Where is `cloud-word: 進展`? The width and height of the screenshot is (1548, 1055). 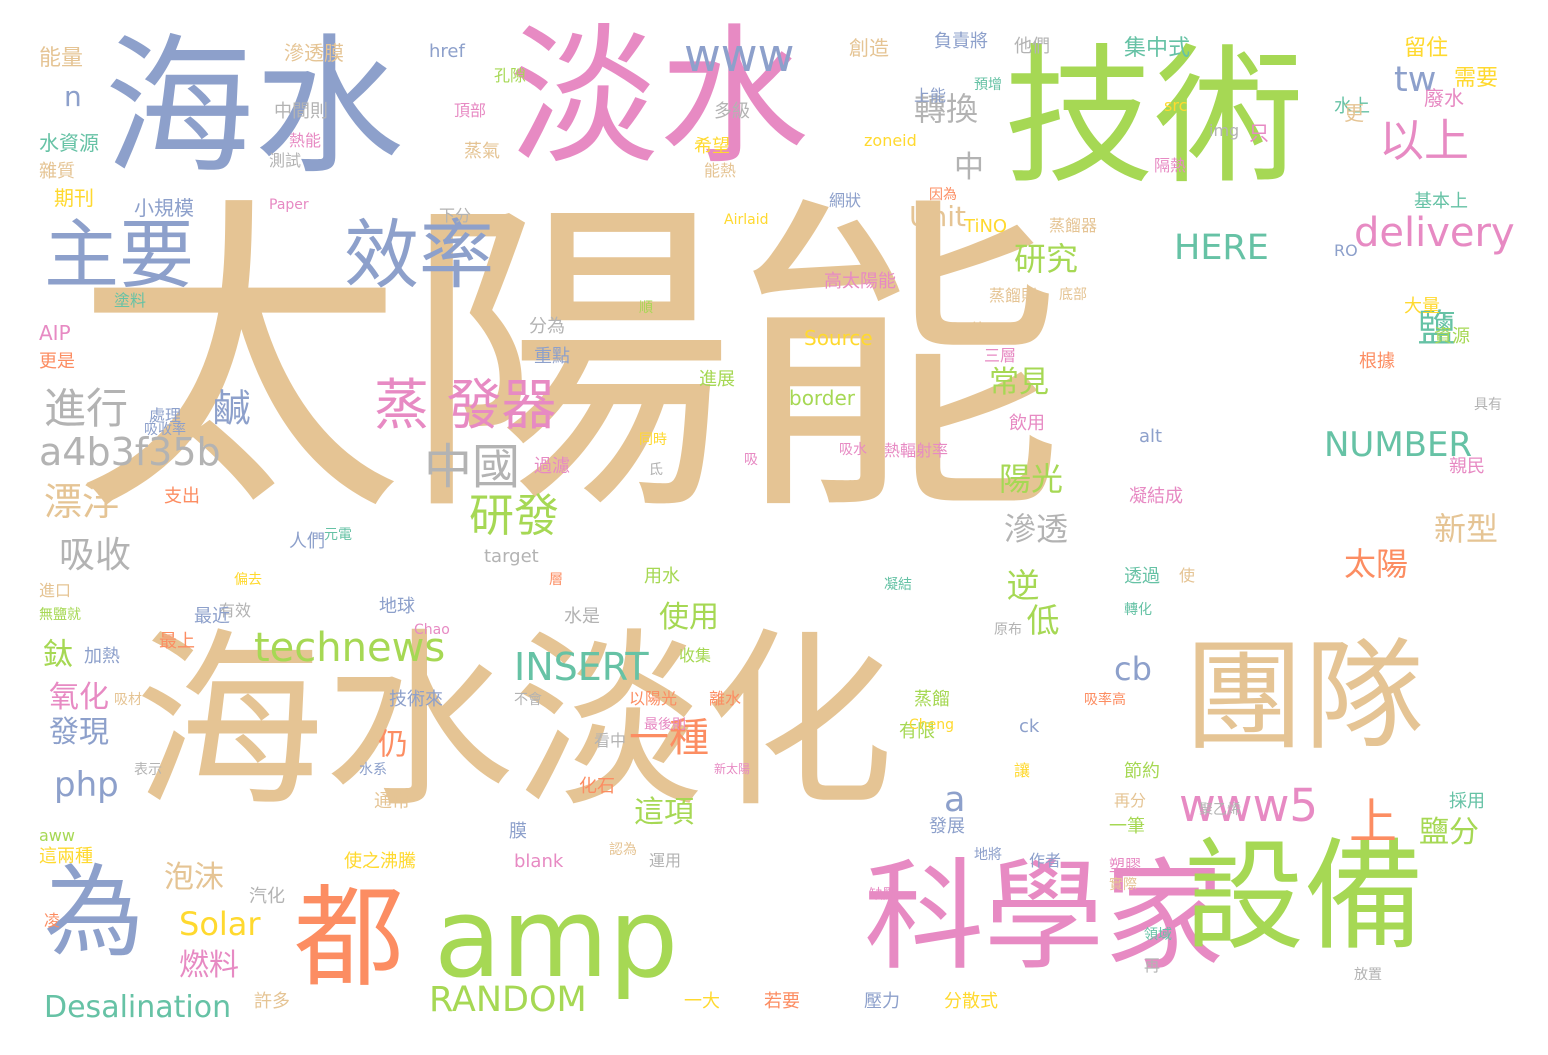 cloud-word: 進展 is located at coordinates (717, 379).